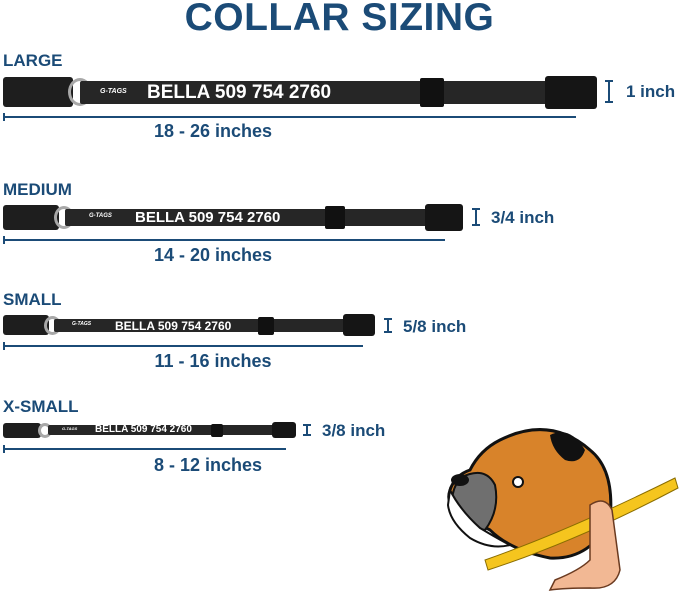 This screenshot has width=679, height=596. I want to click on width-text: 1 inch, so click(651, 91).